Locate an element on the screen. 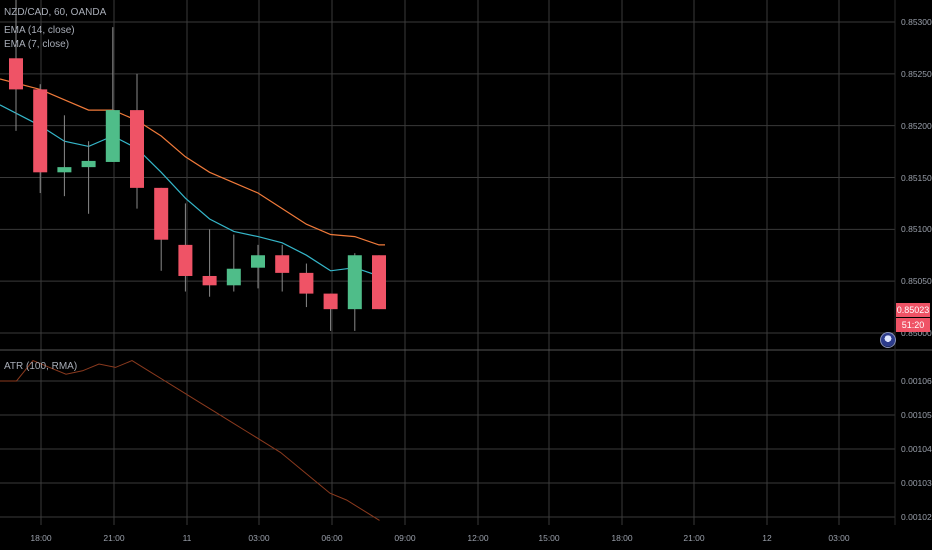  atr-pane is located at coordinates (190, 440).